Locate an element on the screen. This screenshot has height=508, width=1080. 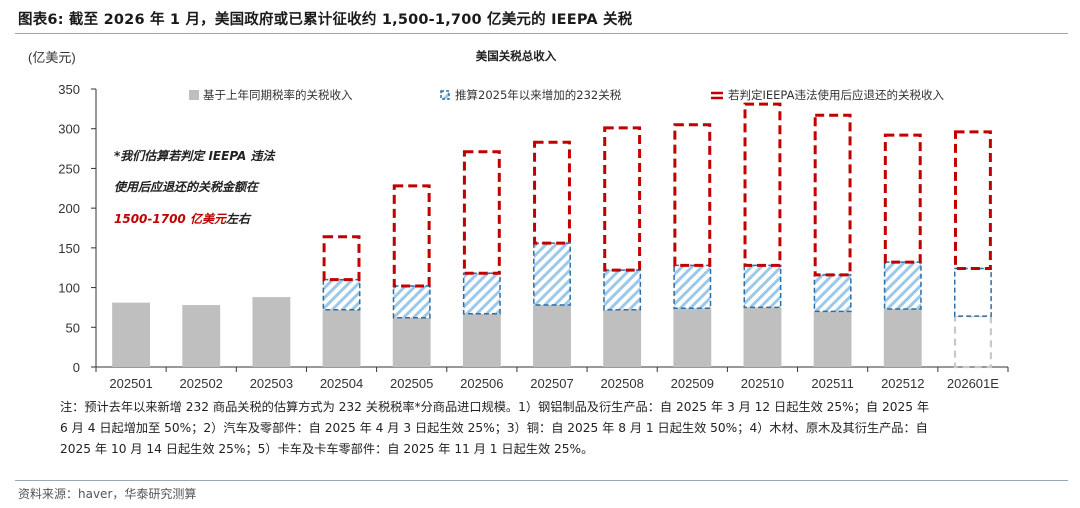
chart-title: 美国关税总收入 is located at coordinates (516, 56).